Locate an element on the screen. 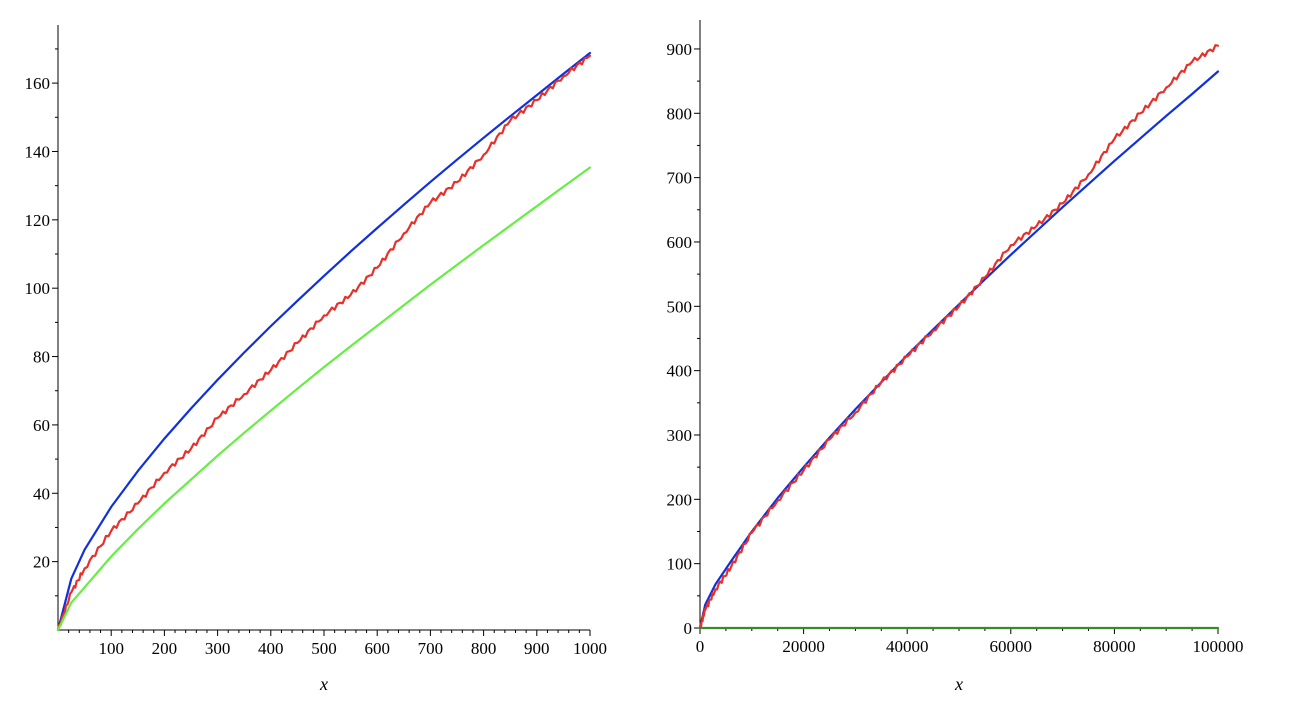  y-tick-label: 700 is located at coordinates (680, 178).